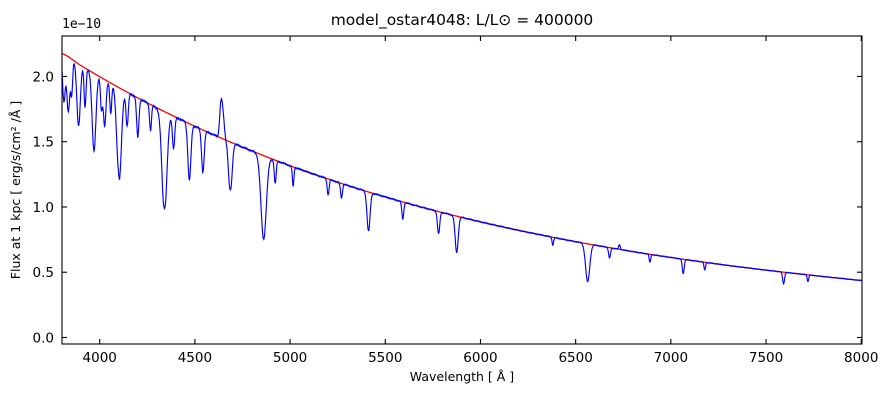 This screenshot has height=400, width=880. I want to click on y-axis-label: Flux at 1 kpc [ erg/s/cm² /Å ], so click(15, 190).